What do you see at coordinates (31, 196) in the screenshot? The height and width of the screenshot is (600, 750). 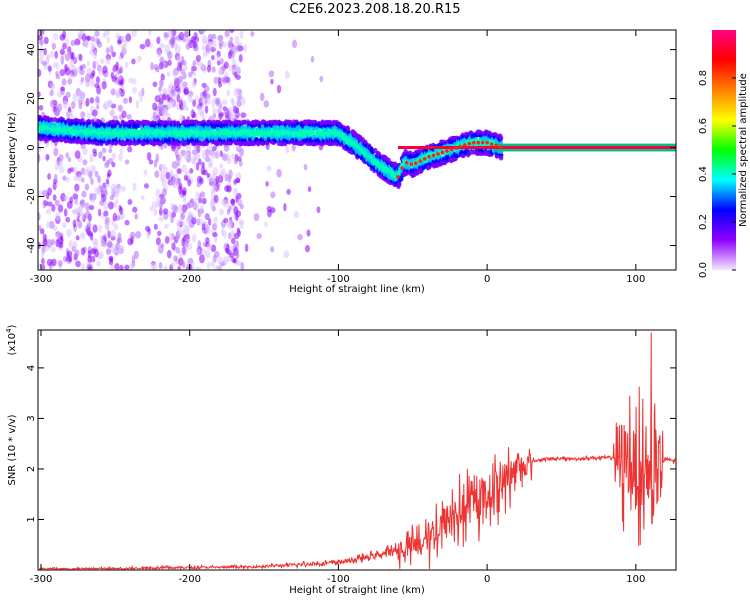 I see `y-tick-label: -20` at bounding box center [31, 196].